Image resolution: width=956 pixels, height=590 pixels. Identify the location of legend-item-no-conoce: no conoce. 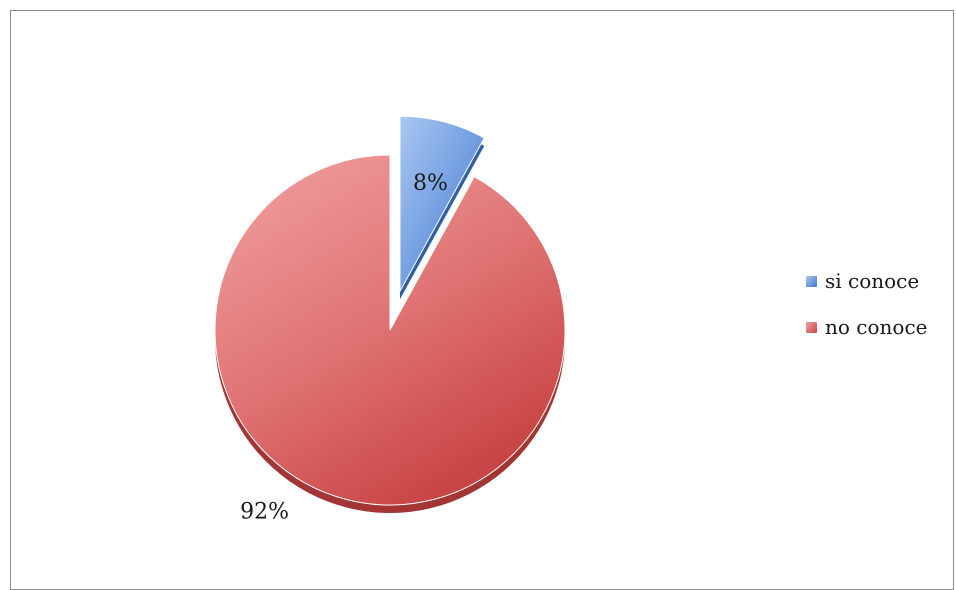
(866, 327).